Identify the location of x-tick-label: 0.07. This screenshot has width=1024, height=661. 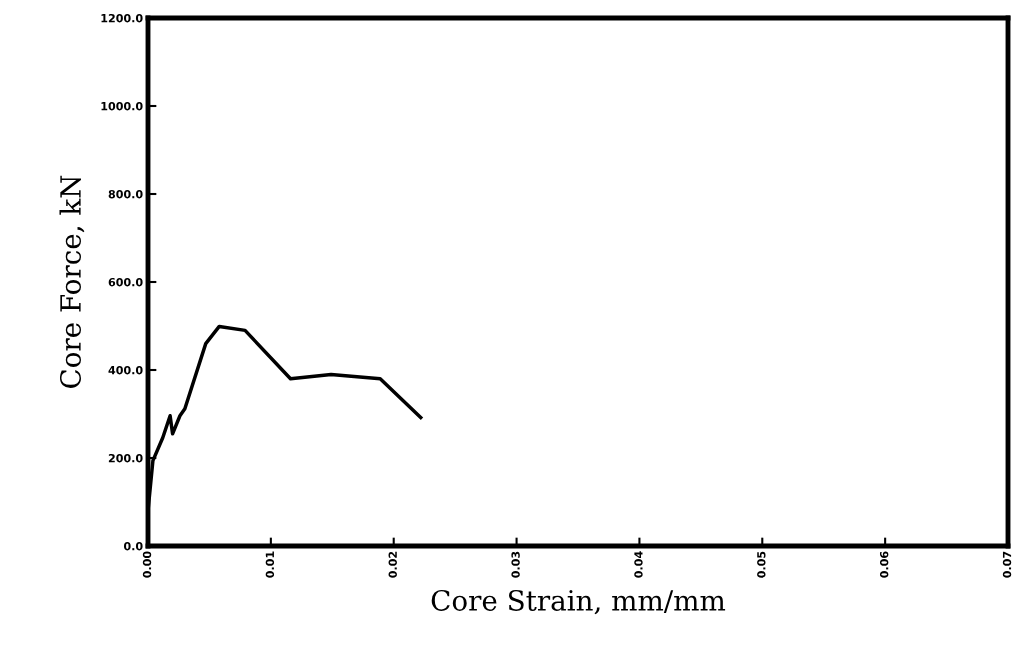
(1007, 564).